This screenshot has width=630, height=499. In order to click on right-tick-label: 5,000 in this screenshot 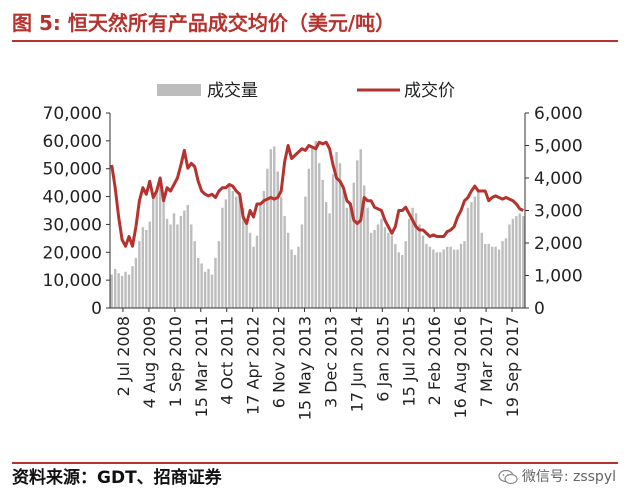, I will do `click(558, 147)`.